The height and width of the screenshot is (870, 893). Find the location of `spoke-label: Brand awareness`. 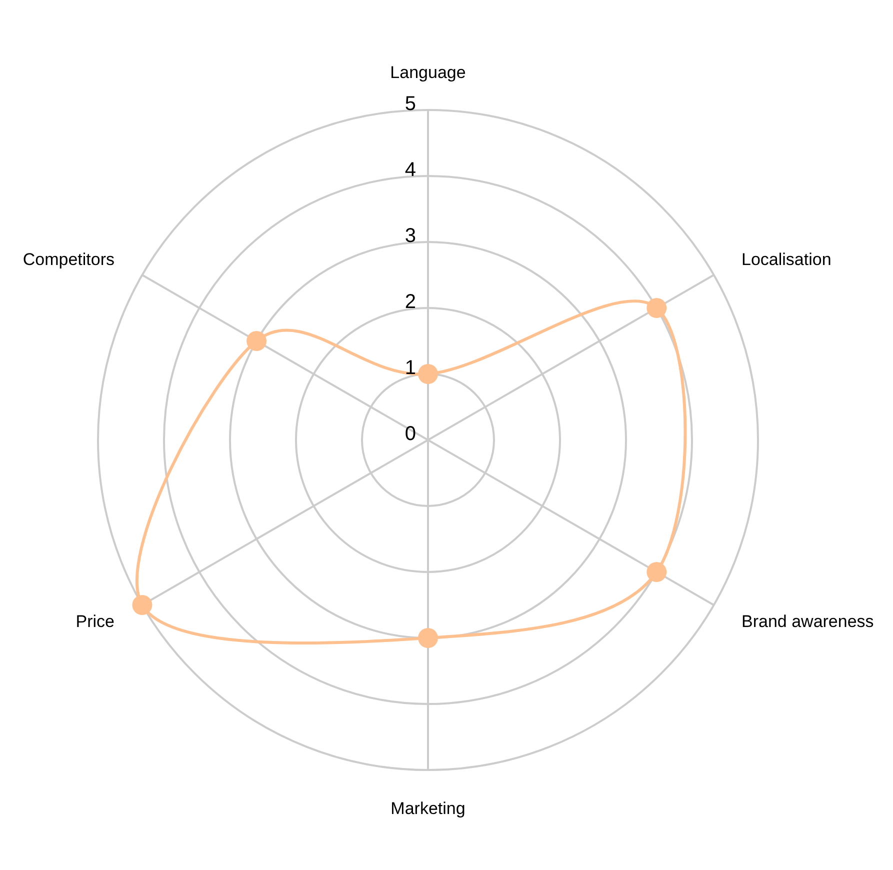

spoke-label: Brand awareness is located at coordinates (808, 622).